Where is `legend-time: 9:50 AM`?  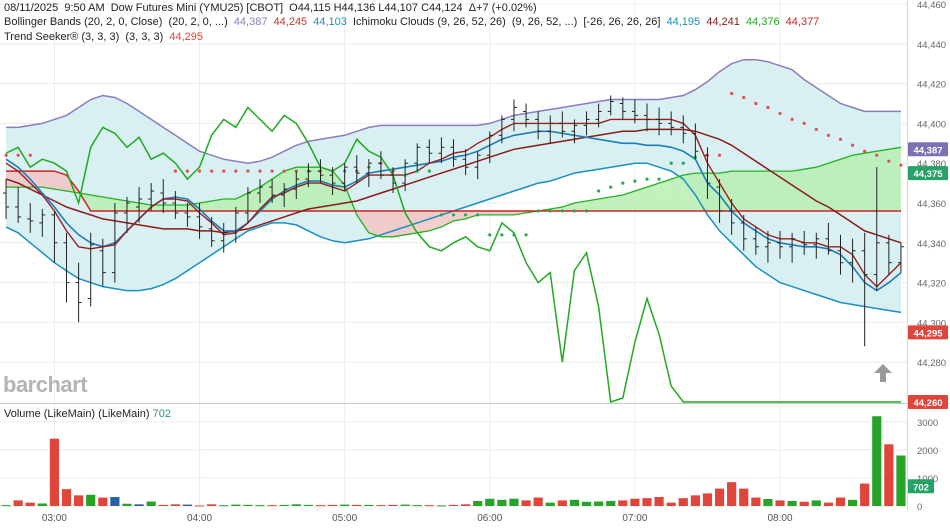 legend-time: 9:50 AM is located at coordinates (84, 8).